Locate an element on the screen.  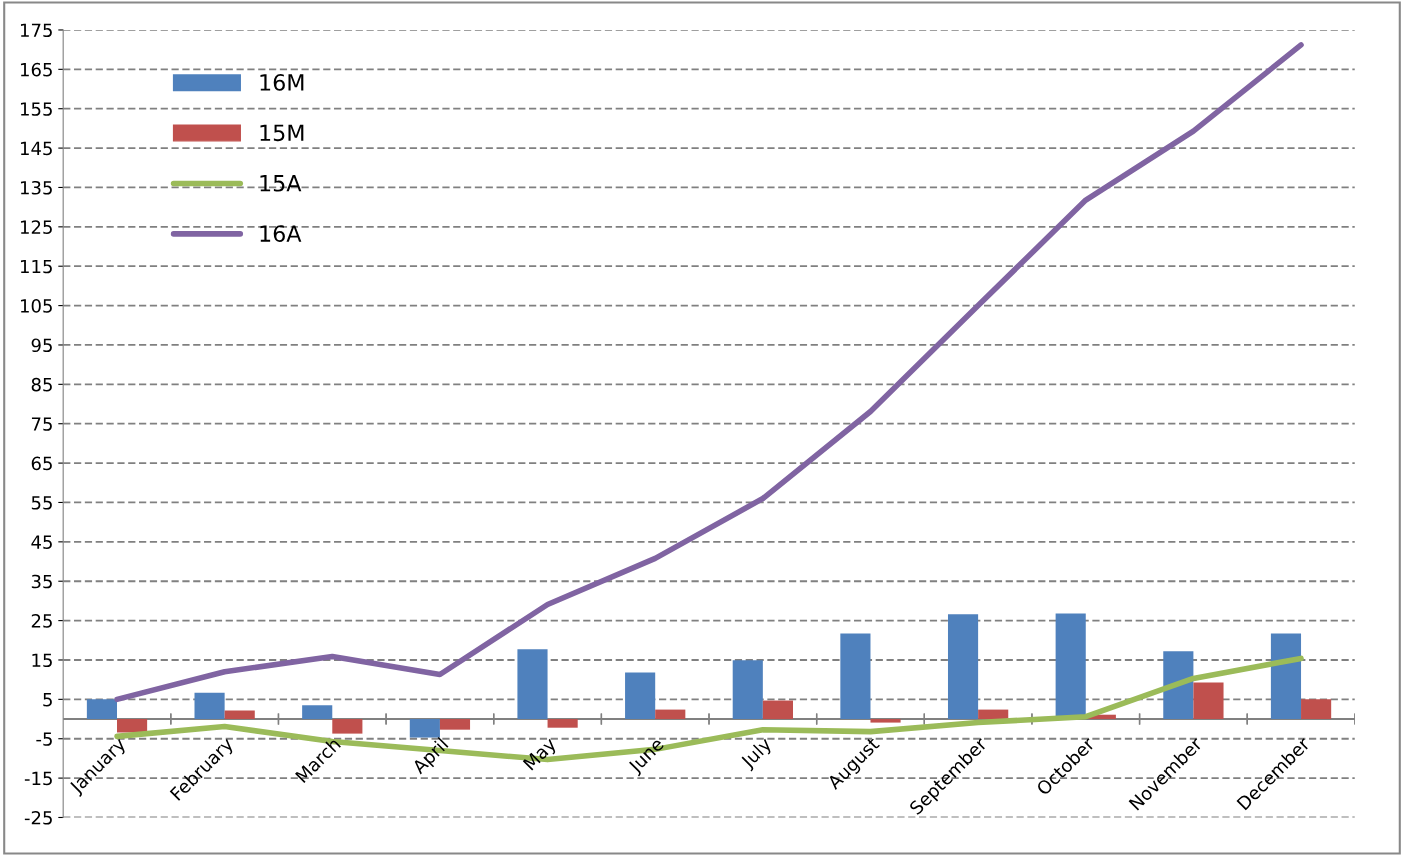
y-tick-label: 5 is located at coordinates (47, 700).